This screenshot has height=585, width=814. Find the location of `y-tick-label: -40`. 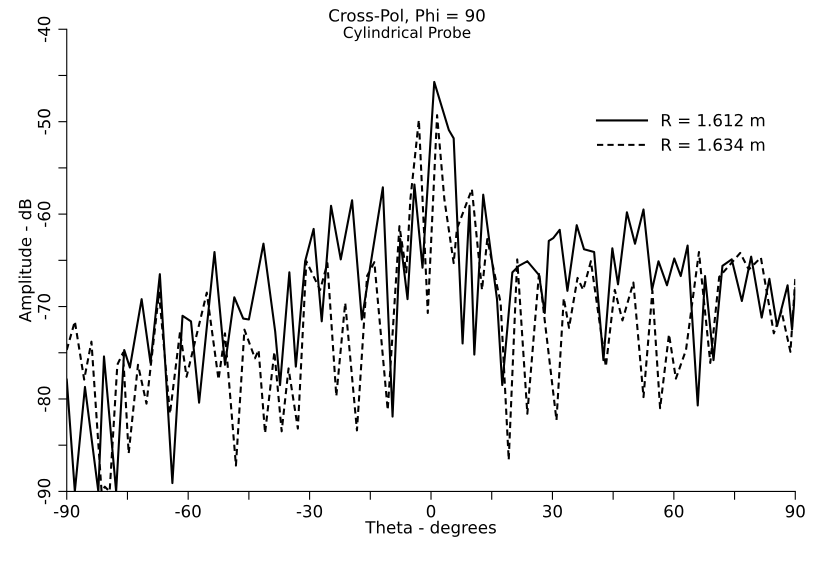

y-tick-label: -40 is located at coordinates (44, 29).